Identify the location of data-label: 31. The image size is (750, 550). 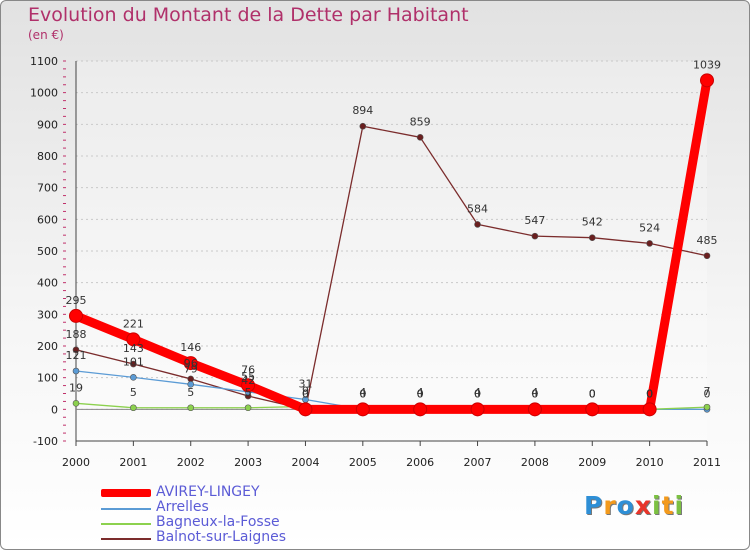
(305, 384).